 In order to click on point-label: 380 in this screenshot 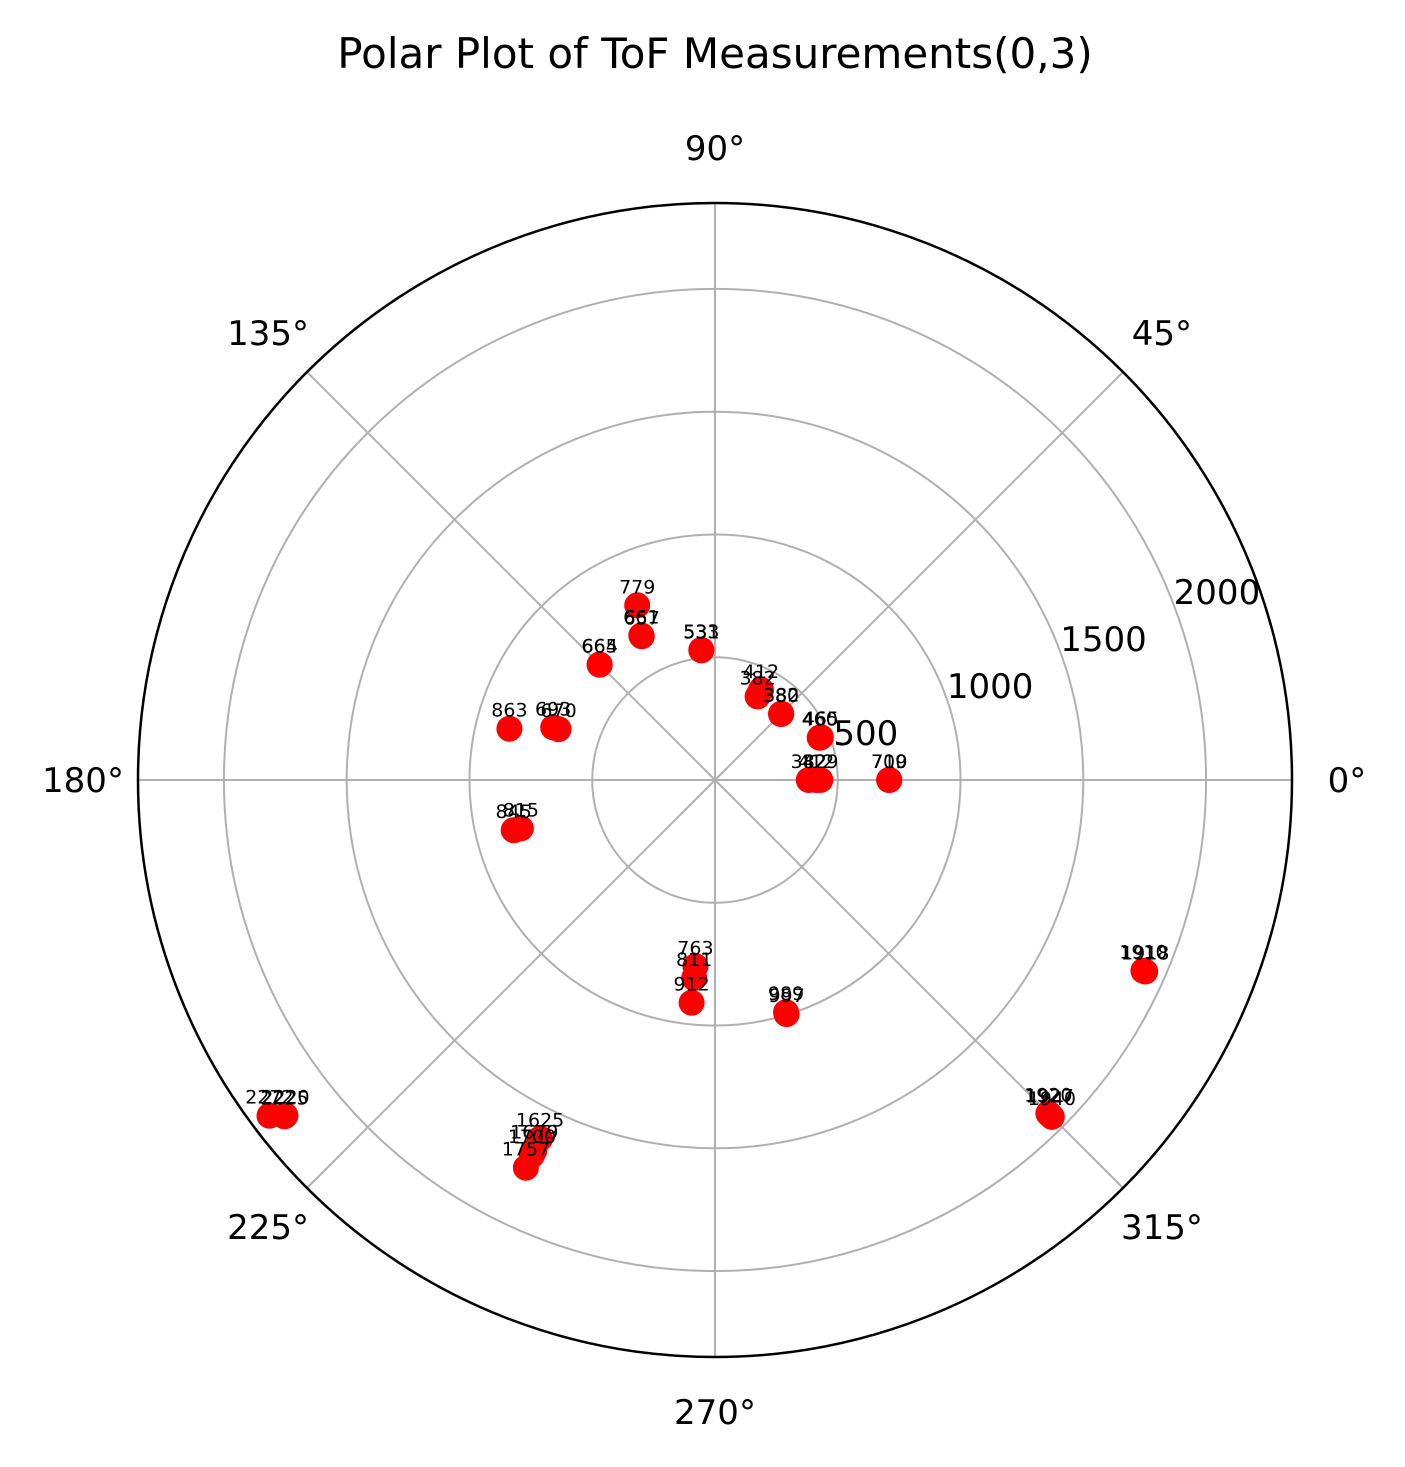, I will do `click(781, 696)`.